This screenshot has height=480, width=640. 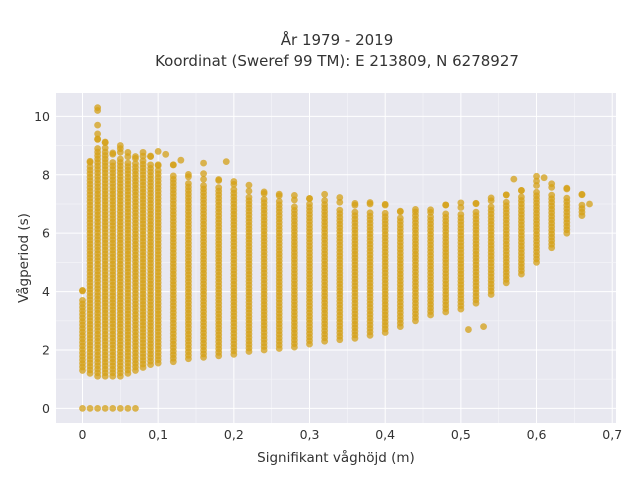 I want to click on x-tick-labels: 0 0,1 0,2 0,3 0,4 0,5 0,6 0,7, so click(x=351, y=434).